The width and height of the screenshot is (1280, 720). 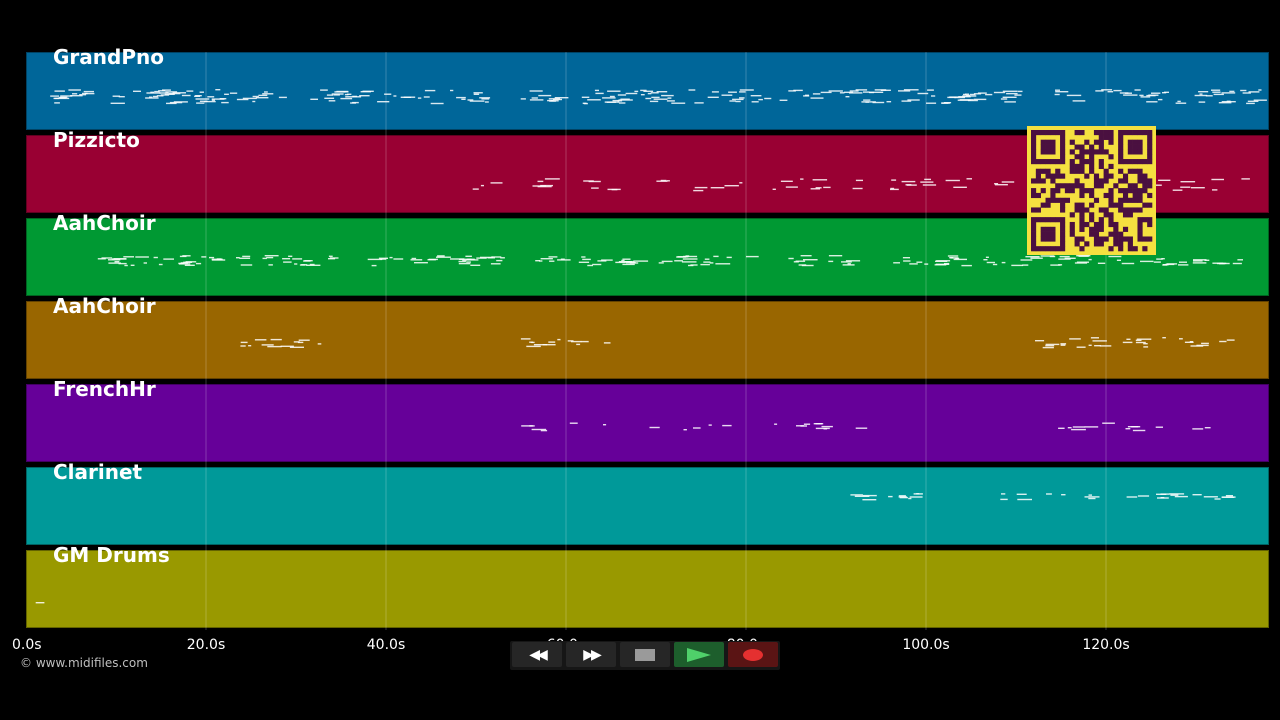 What do you see at coordinates (96, 140) in the screenshot?
I see `track-name: Pizzicto` at bounding box center [96, 140].